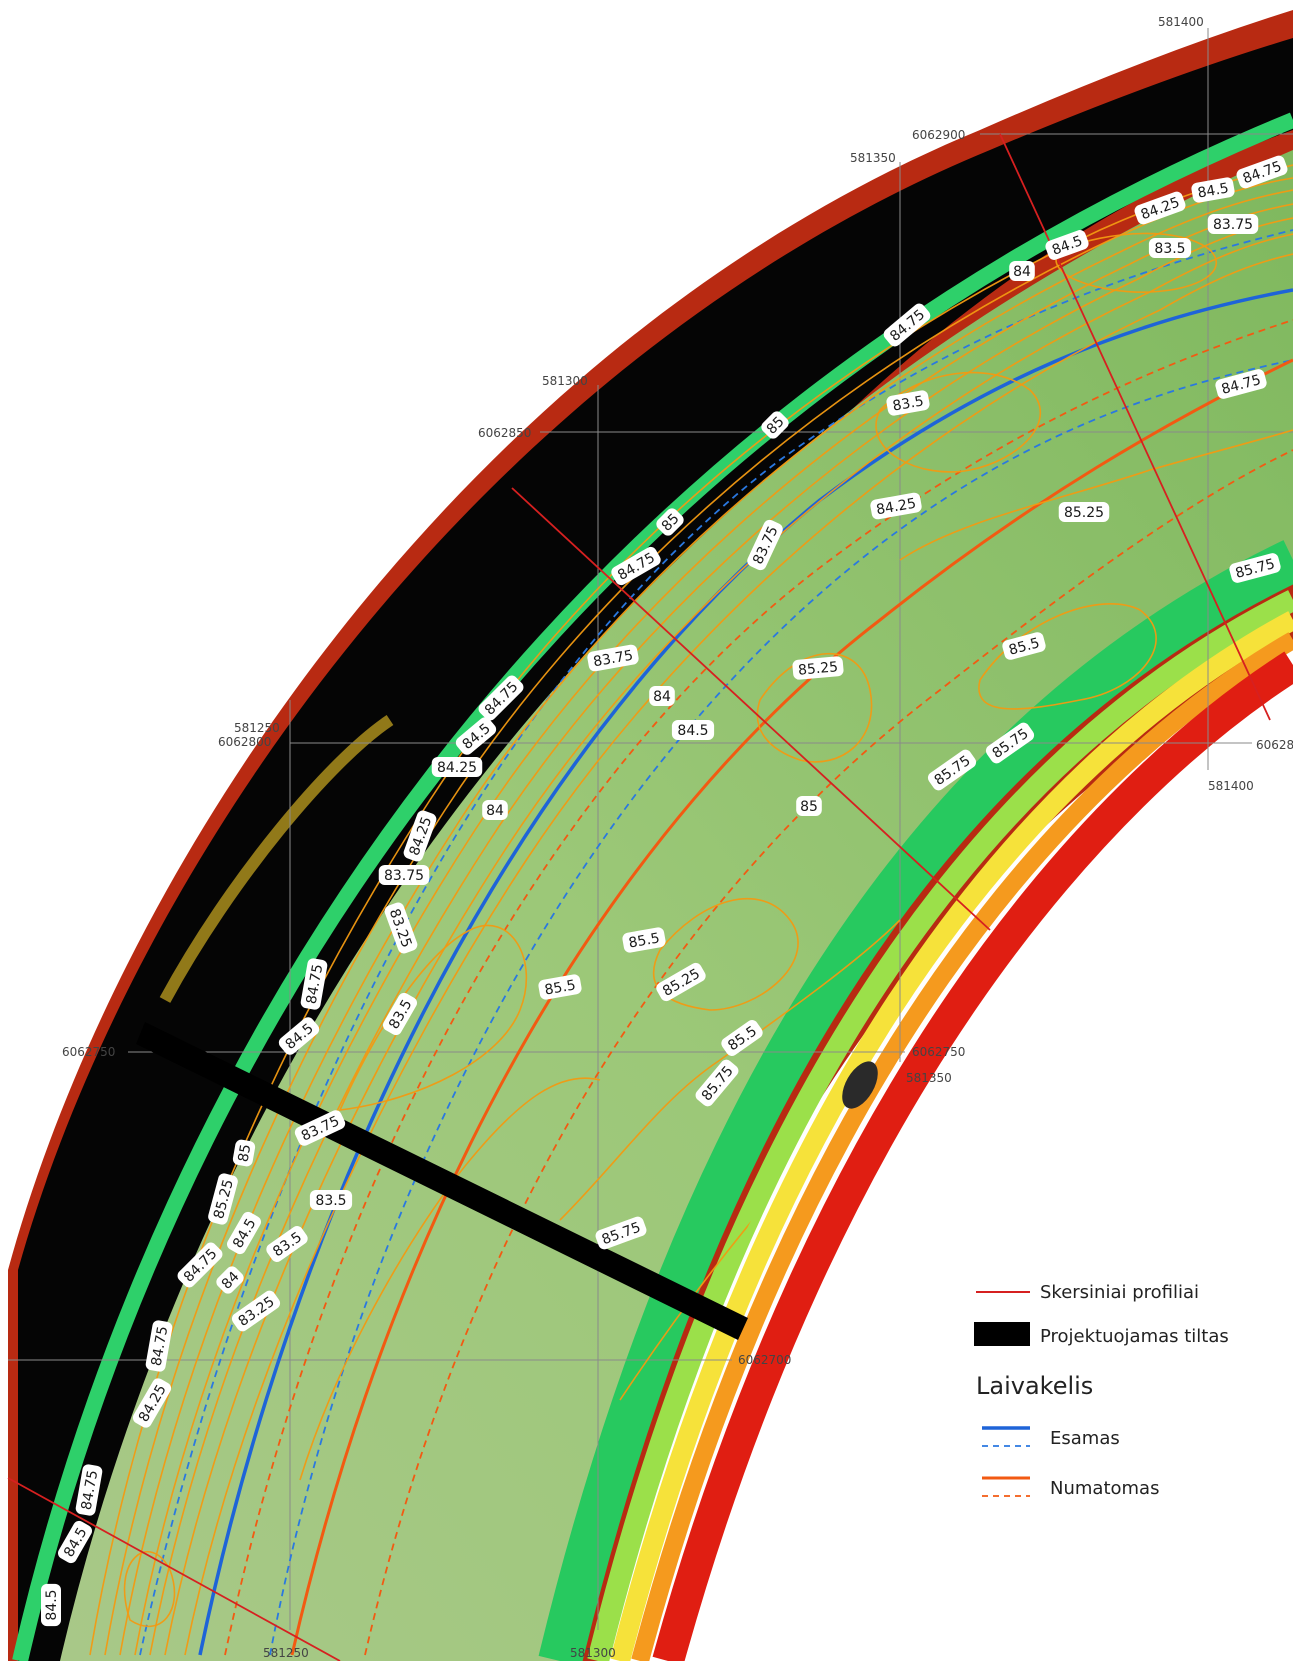 This screenshot has width=1293, height=1661. I want to click on bridge-deck, so click(442, 1181).